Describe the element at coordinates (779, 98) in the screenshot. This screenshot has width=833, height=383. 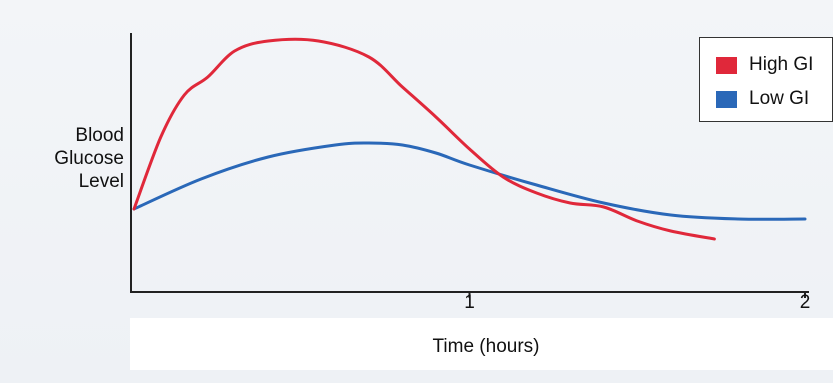
I see `legend-label-low-gi: Low GI` at that location.